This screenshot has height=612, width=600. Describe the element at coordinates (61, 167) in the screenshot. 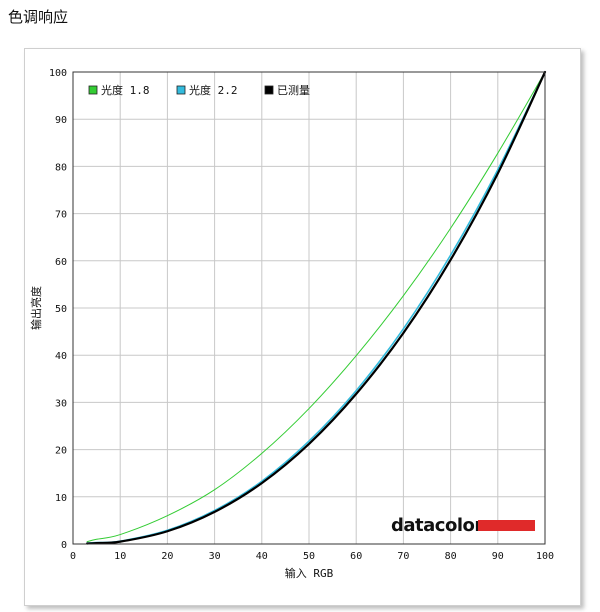

I see `y-tick-label: 80` at that location.